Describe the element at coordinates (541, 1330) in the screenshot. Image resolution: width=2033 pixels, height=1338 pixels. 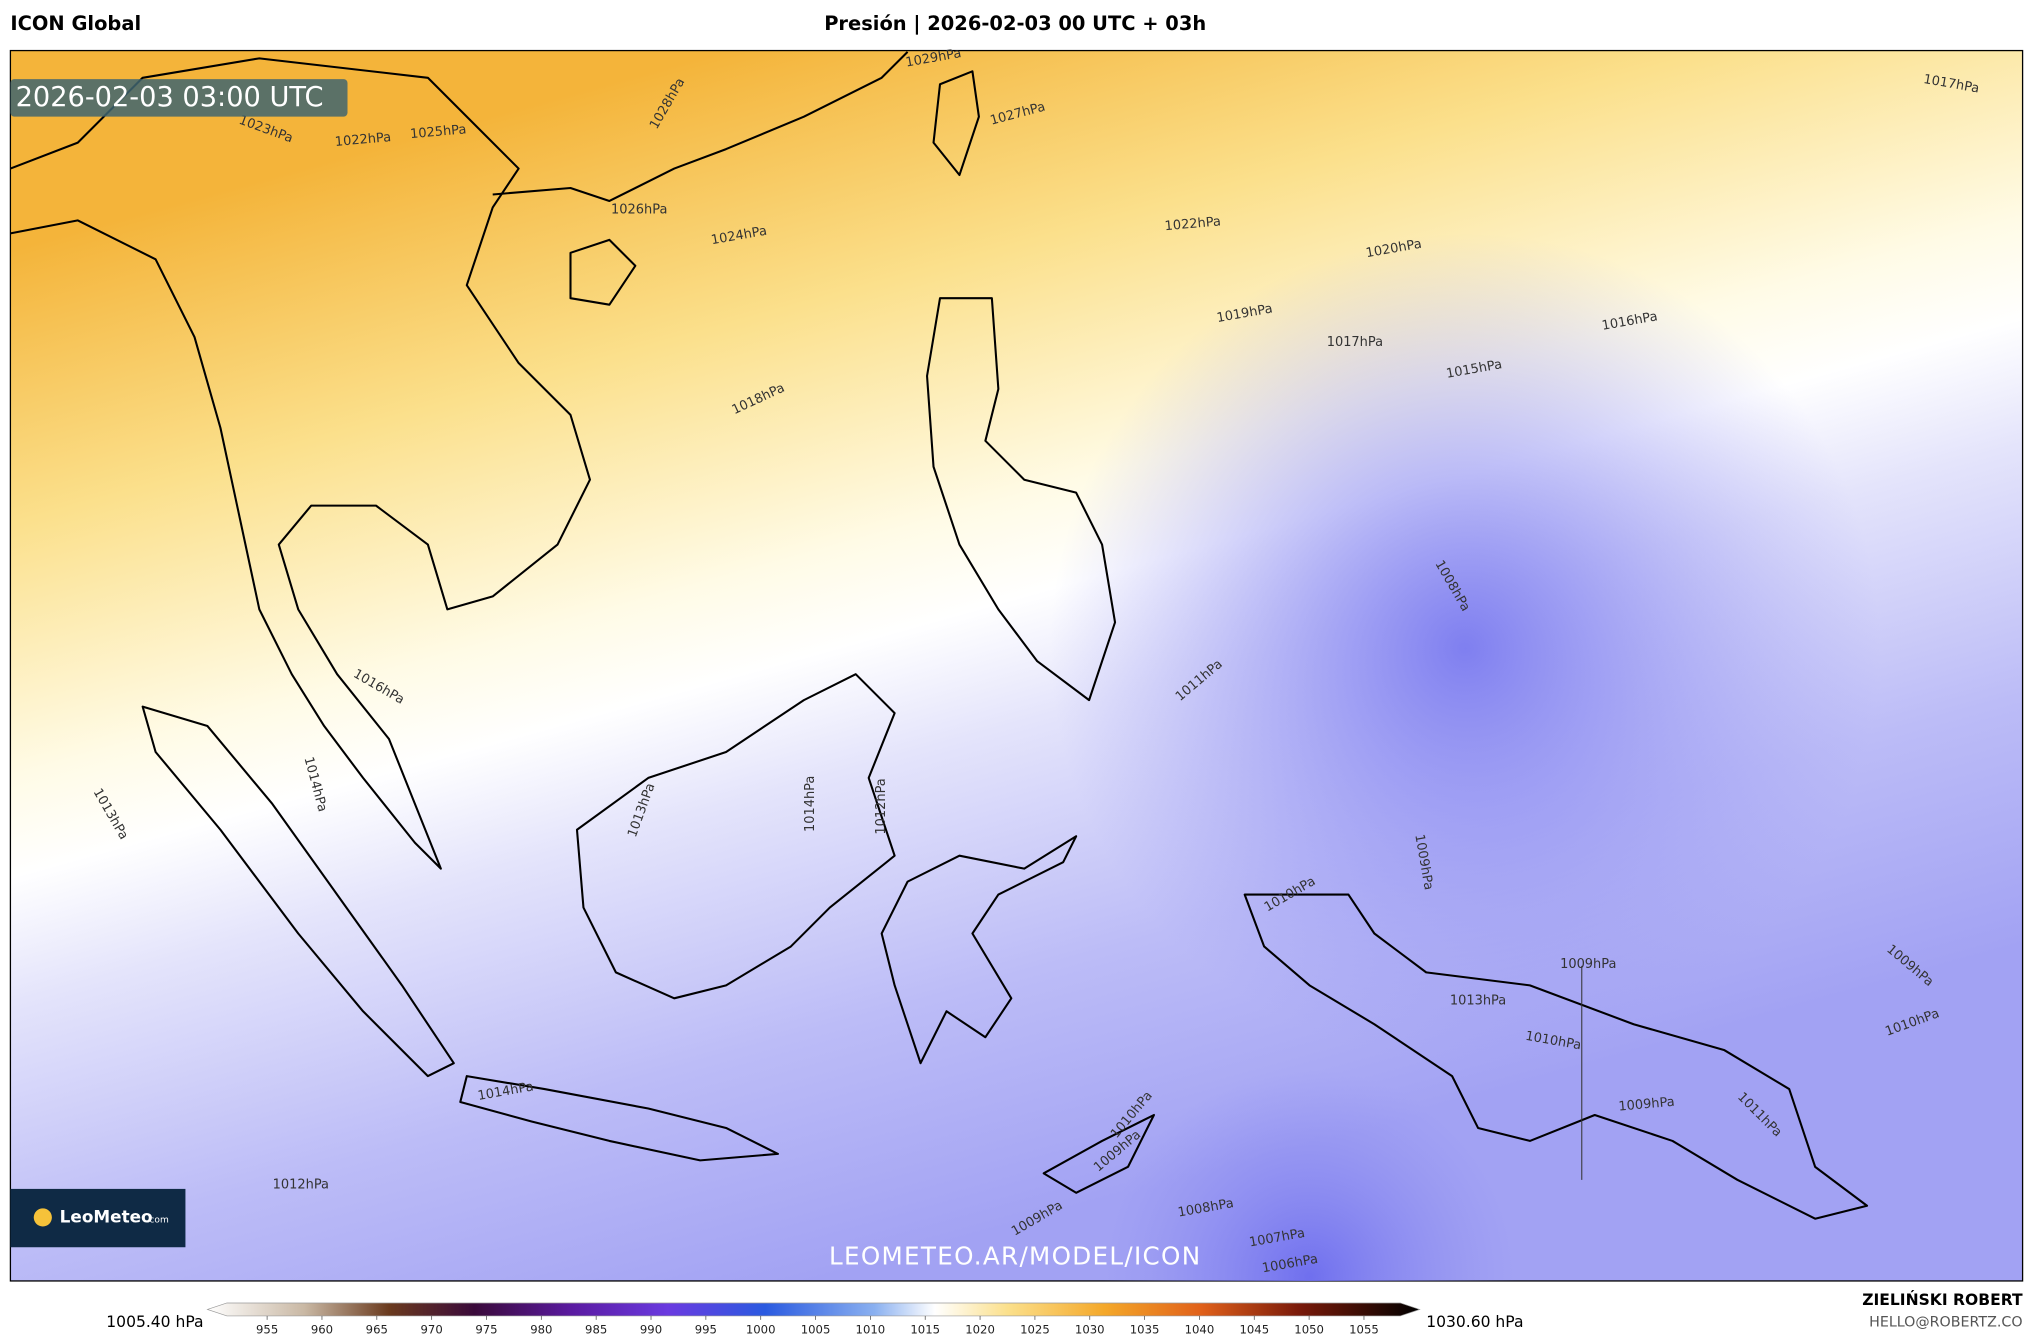
I see `colorbar-tick-label: 980` at that location.